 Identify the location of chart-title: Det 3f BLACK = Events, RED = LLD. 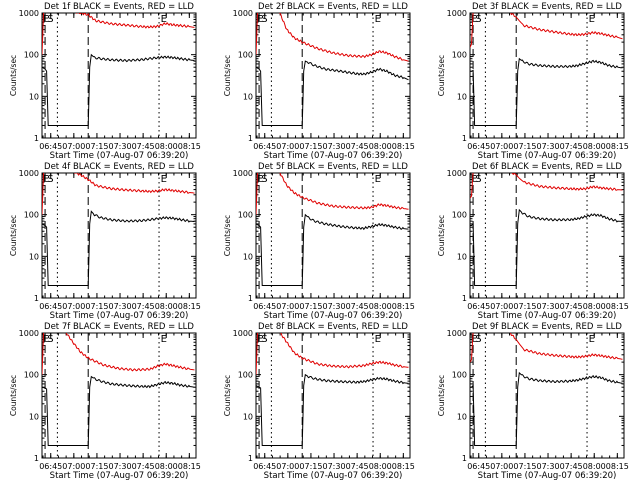
(547, 7).